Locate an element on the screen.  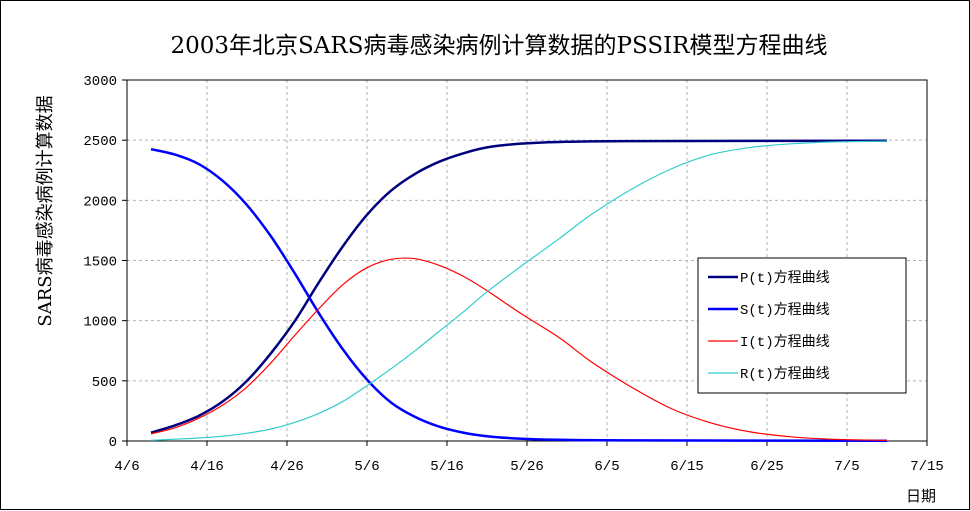
y-tick-label: 1500 is located at coordinates (100, 263).